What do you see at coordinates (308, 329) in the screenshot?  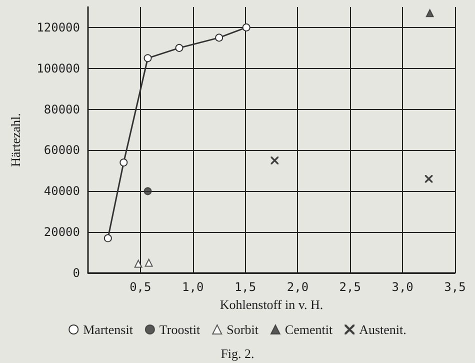 I see `legend-label: Cementit` at bounding box center [308, 329].